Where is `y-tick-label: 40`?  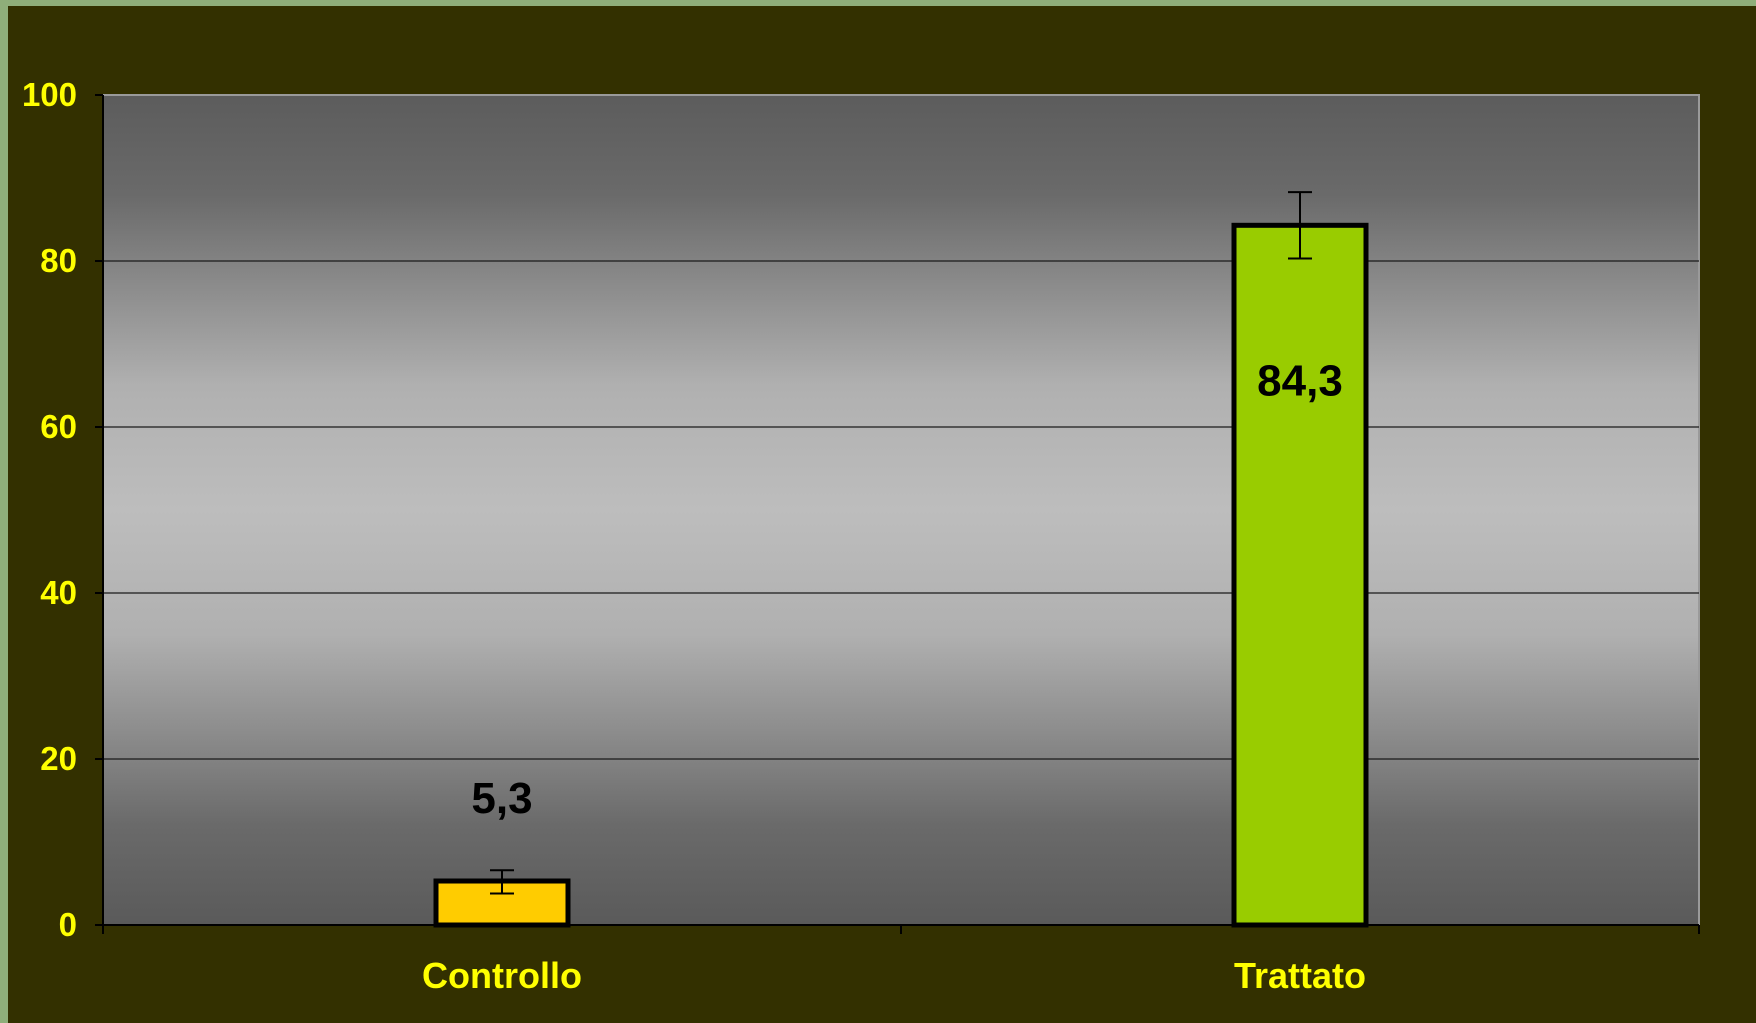
y-tick-label: 40 is located at coordinates (58, 592).